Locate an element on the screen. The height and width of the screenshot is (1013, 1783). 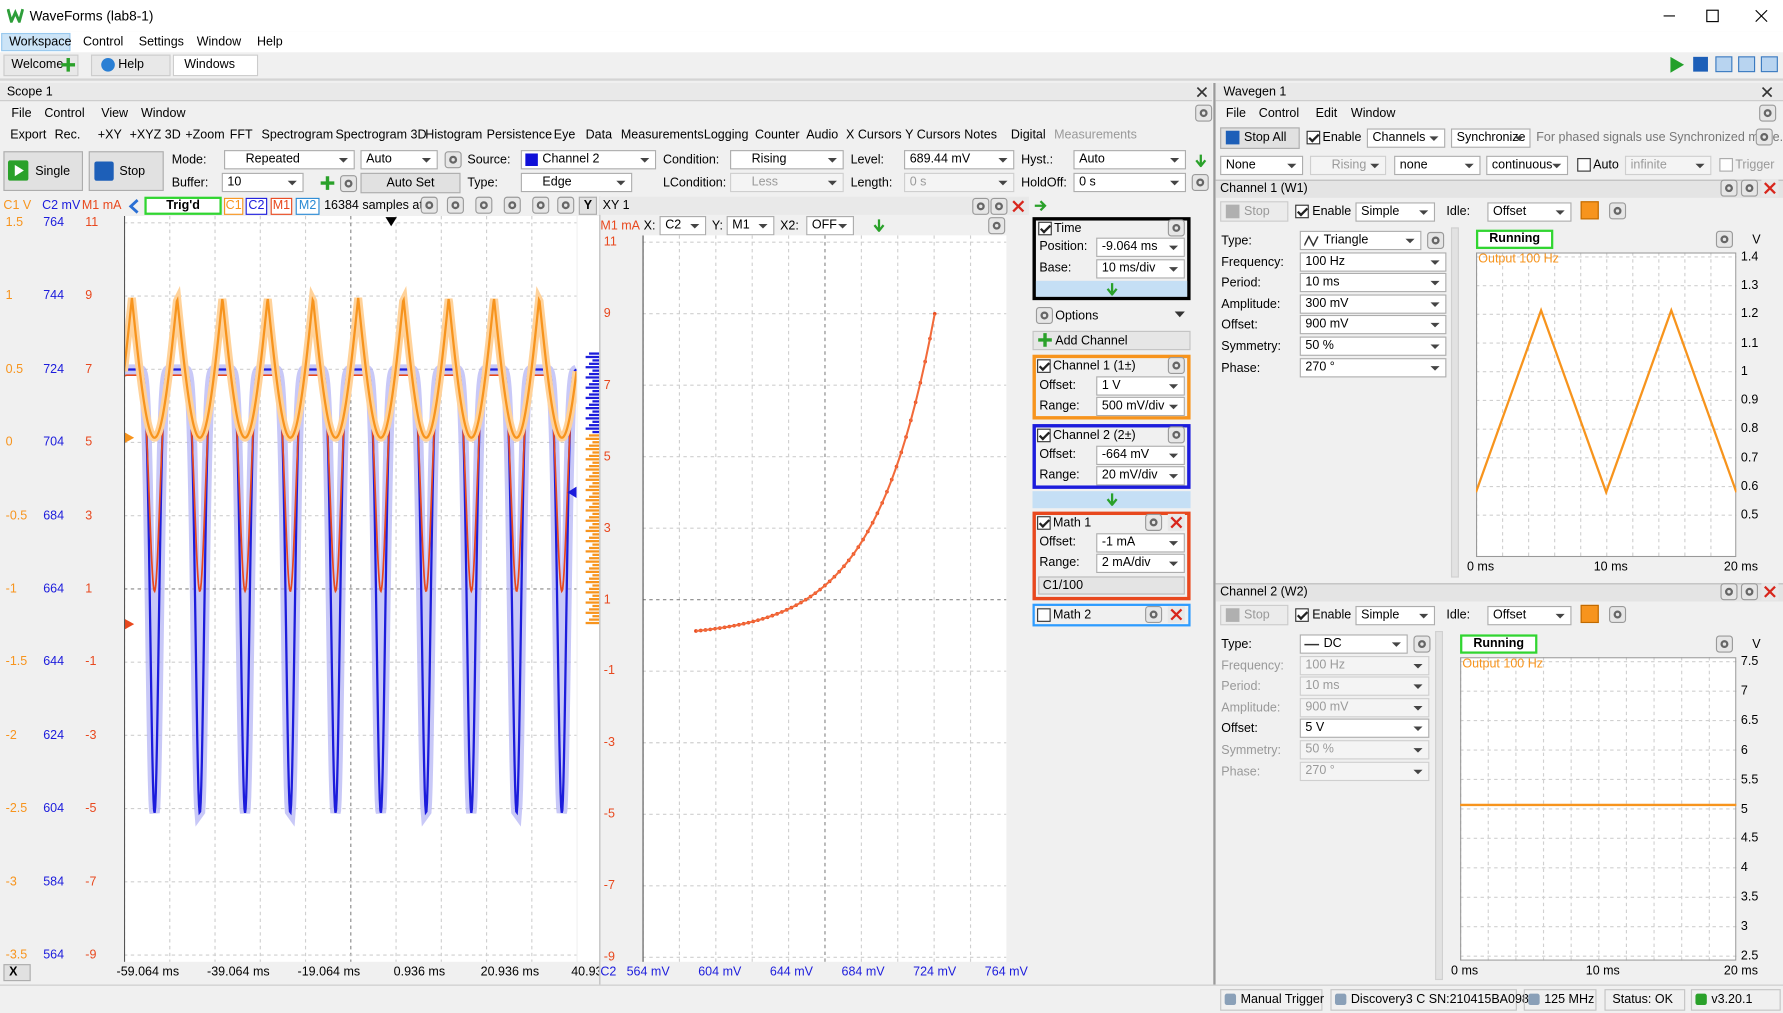
channel-tag: C2 is located at coordinates (256, 206).